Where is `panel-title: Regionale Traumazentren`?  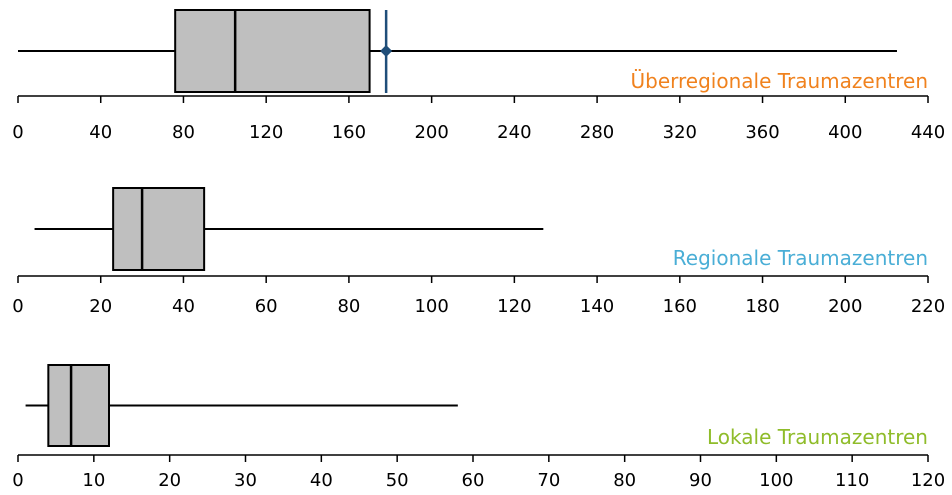 panel-title: Regionale Traumazentren is located at coordinates (800, 258).